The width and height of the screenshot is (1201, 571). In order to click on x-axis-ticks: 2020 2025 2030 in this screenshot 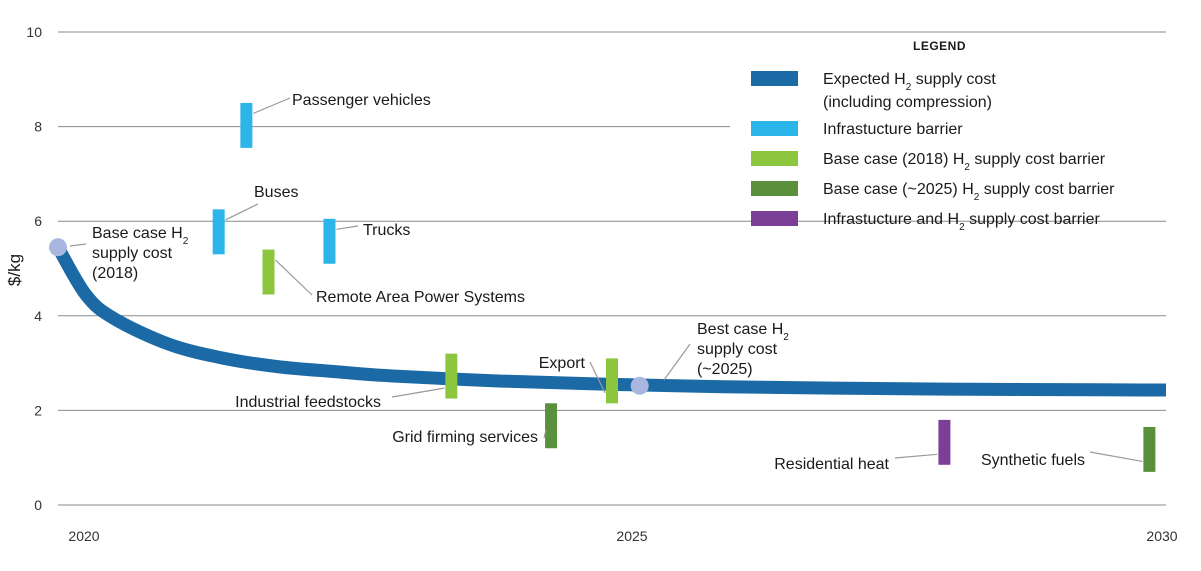, I will do `click(622, 536)`.